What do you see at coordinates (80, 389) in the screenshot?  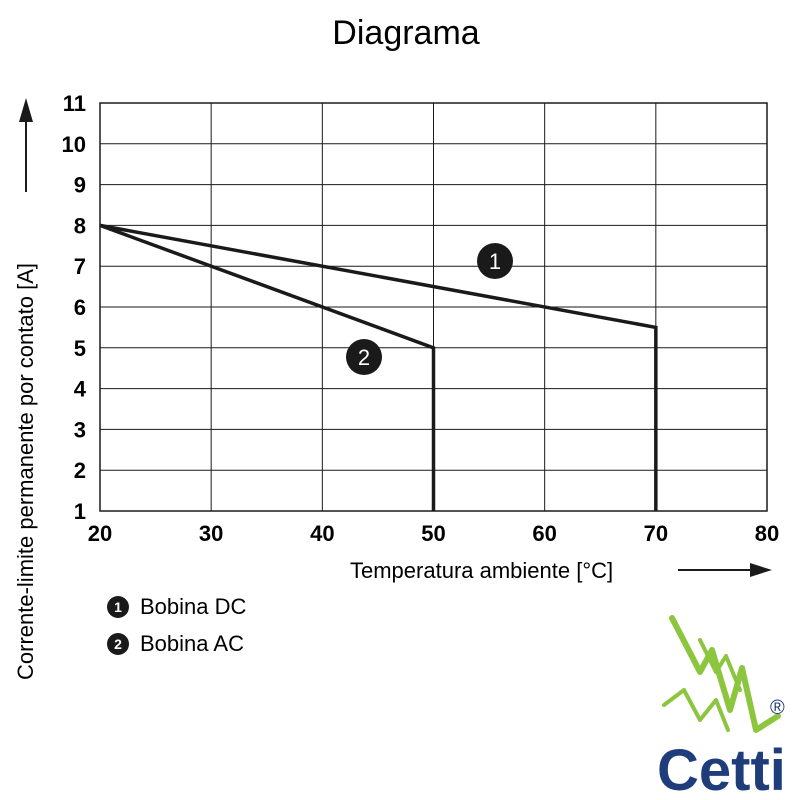 I see `y-tick-label: 4` at bounding box center [80, 389].